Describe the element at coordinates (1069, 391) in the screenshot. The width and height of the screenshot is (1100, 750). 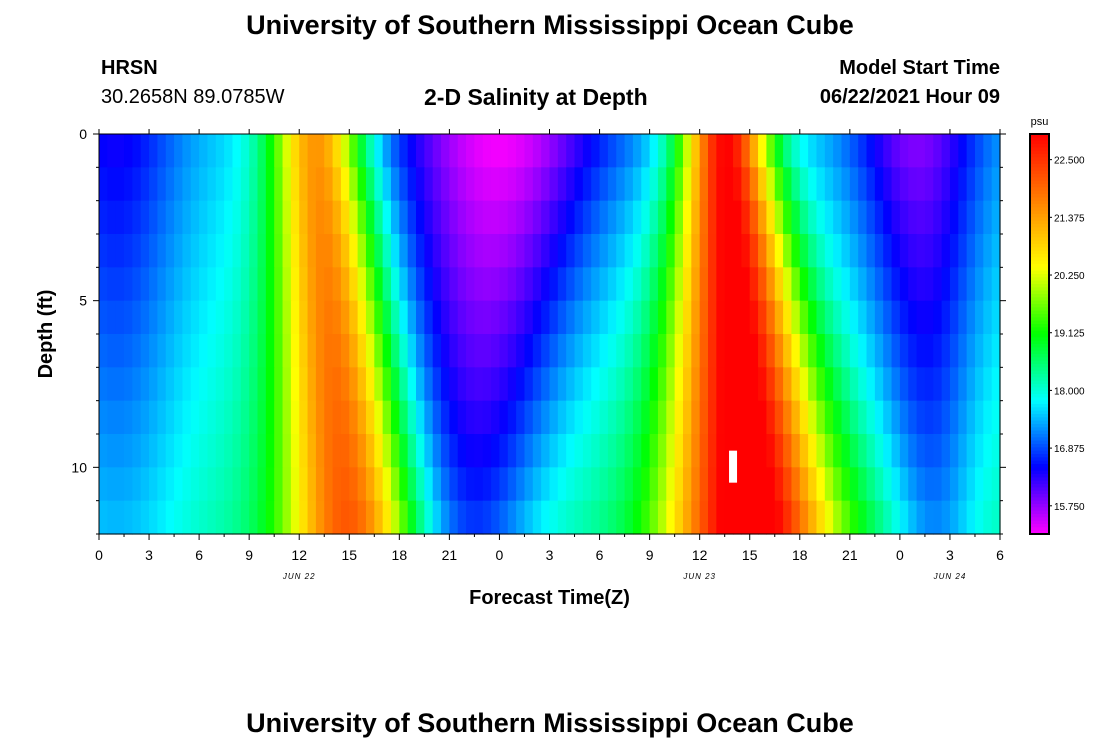
I see `colorbar-tick-label: 18.000` at that location.